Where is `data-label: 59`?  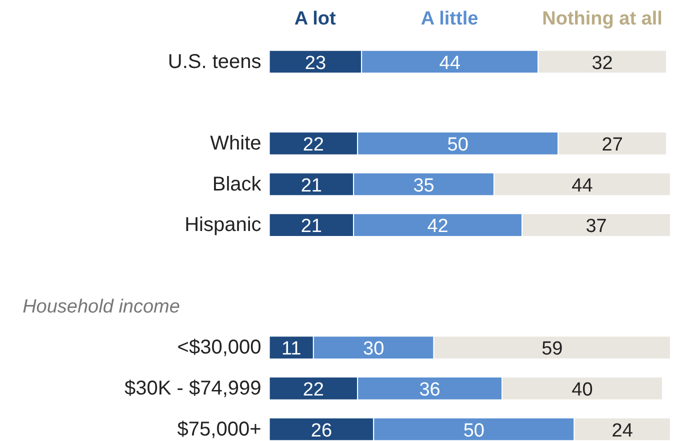 data-label: 59 is located at coordinates (552, 349).